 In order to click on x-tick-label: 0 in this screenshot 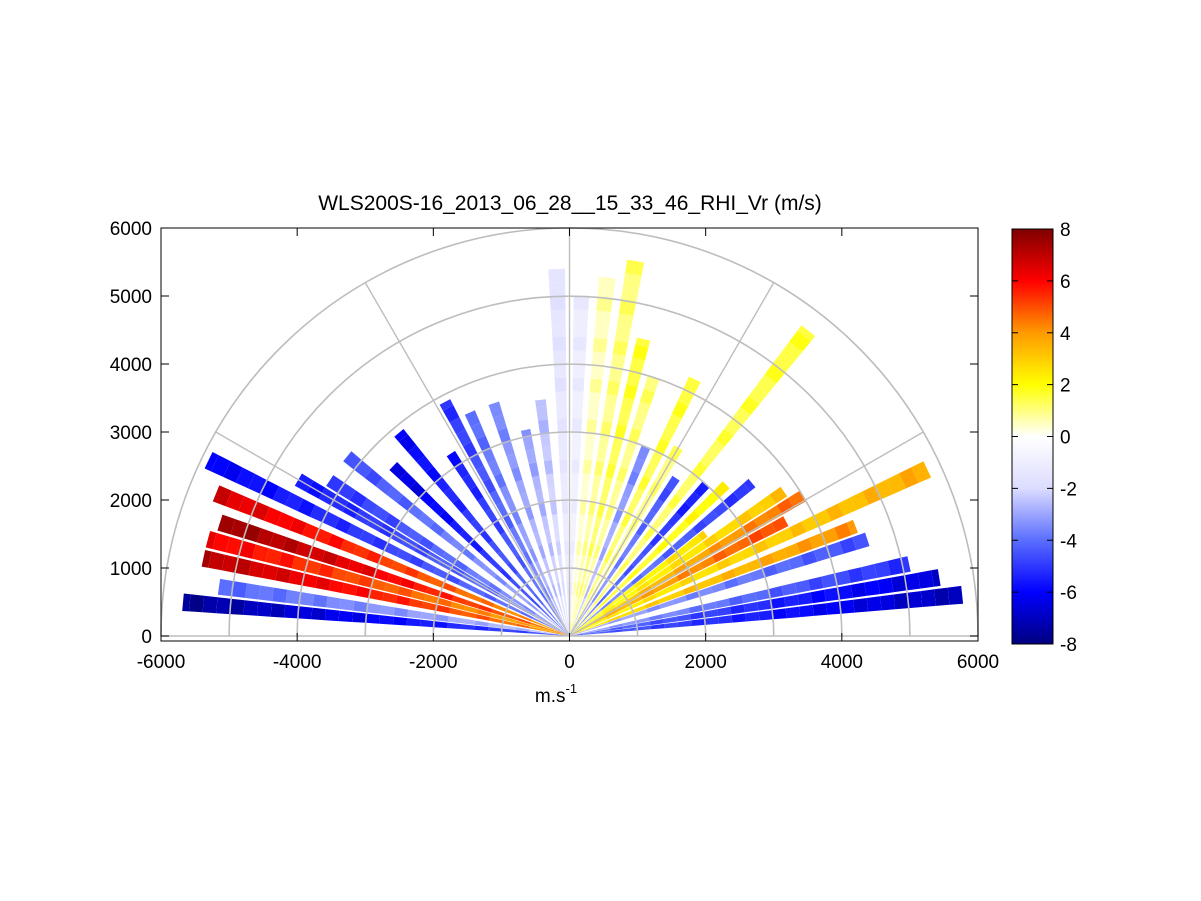, I will do `click(569, 662)`.